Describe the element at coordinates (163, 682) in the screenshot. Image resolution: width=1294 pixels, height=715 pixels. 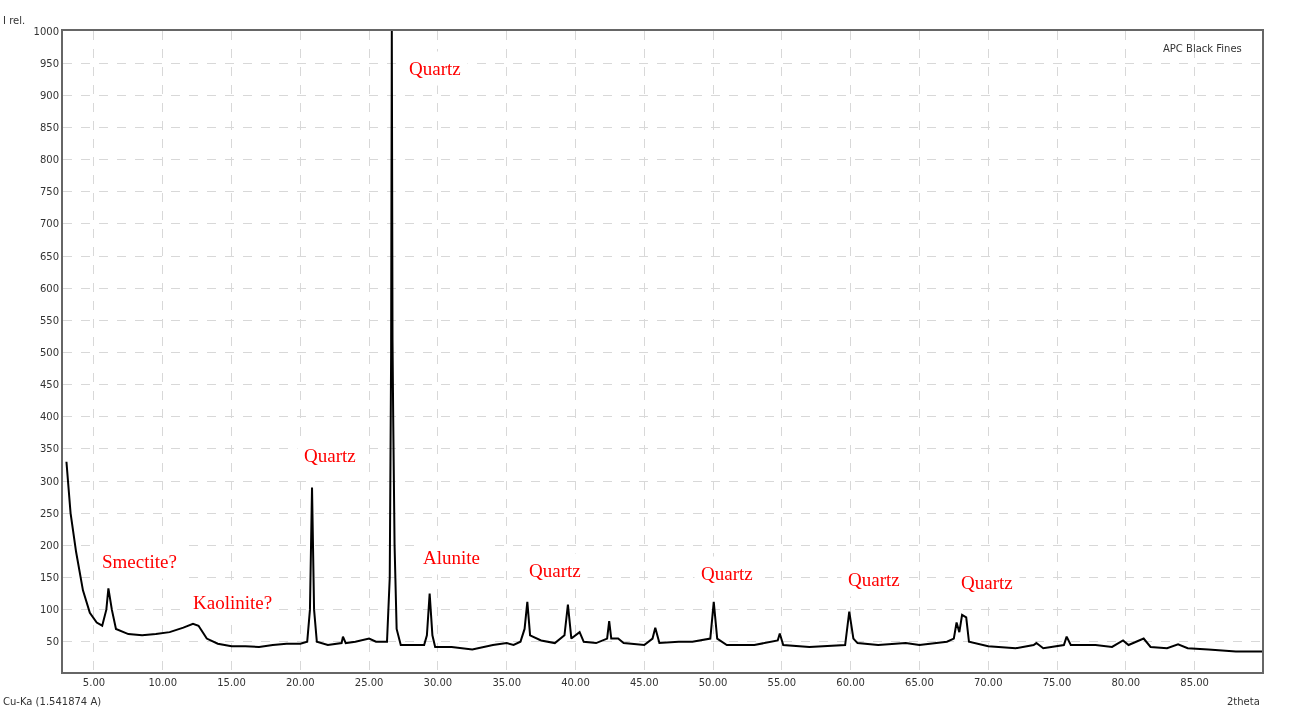
I see `x-tick-label: 10.00` at that location.